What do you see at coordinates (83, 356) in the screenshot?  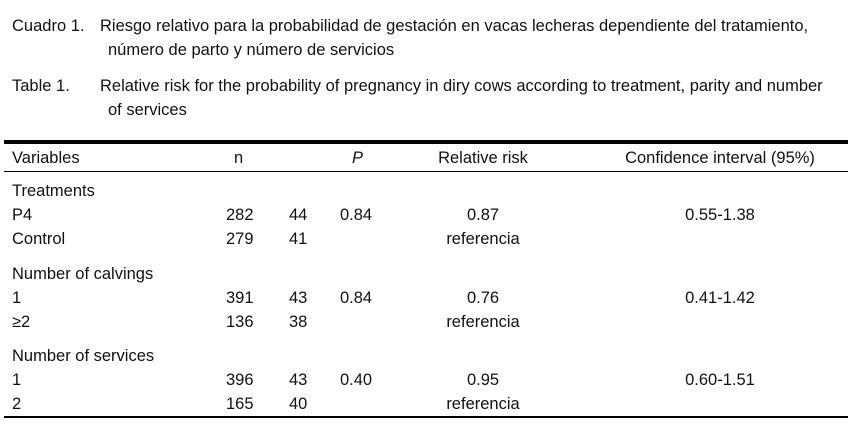 I see `group-title: Number of services` at bounding box center [83, 356].